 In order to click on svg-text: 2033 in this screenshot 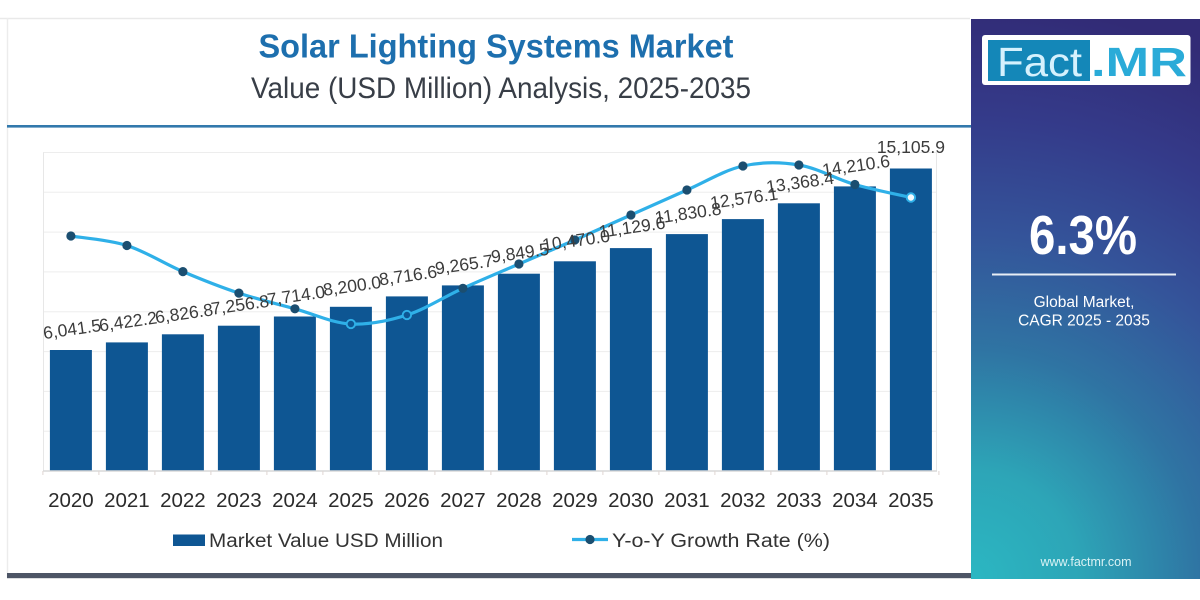, I will do `click(799, 500)`.